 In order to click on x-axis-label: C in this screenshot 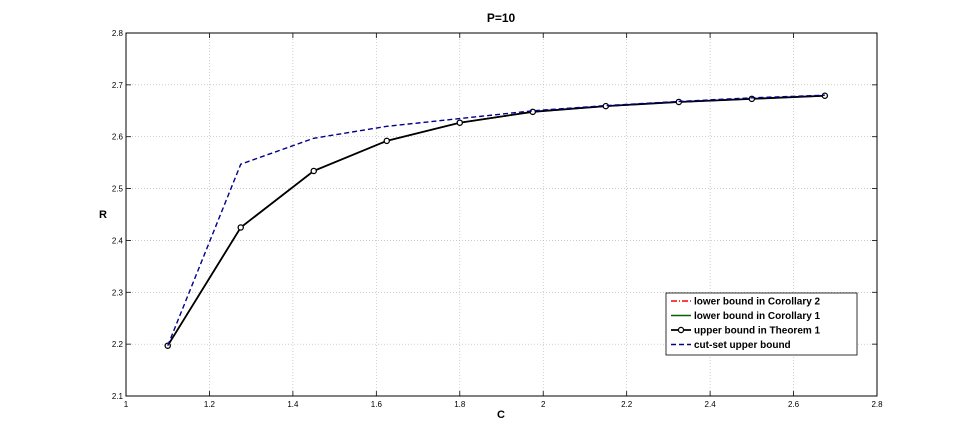, I will do `click(501, 415)`.